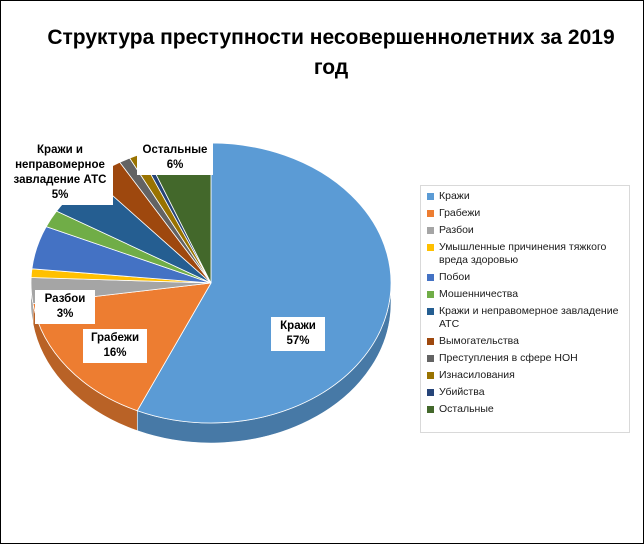 Image resolution: width=644 pixels, height=545 pixels. What do you see at coordinates (115, 353) in the screenshot?
I see `data-label-grabezhi-percent: 16%` at bounding box center [115, 353].